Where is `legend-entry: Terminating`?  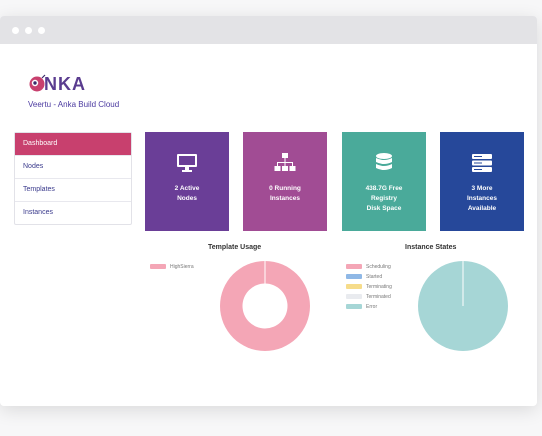
legend-entry: Terminating is located at coordinates (369, 287).